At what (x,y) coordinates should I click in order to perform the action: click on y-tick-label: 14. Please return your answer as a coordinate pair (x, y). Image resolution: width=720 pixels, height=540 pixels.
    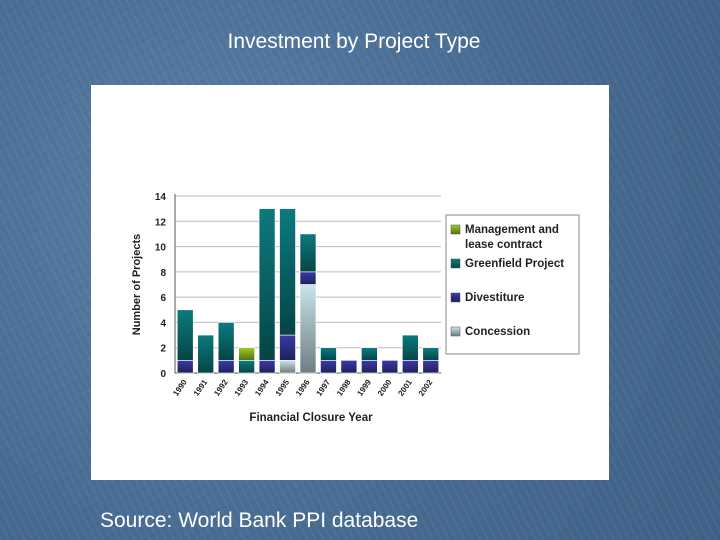
    Looking at the image, I should click on (161, 197).